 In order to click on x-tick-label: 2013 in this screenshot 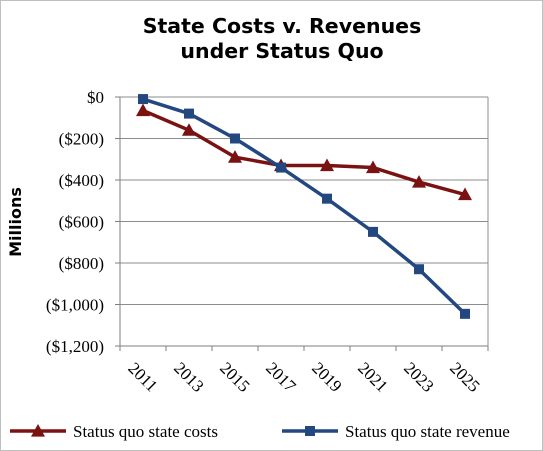, I will do `click(188, 376)`.